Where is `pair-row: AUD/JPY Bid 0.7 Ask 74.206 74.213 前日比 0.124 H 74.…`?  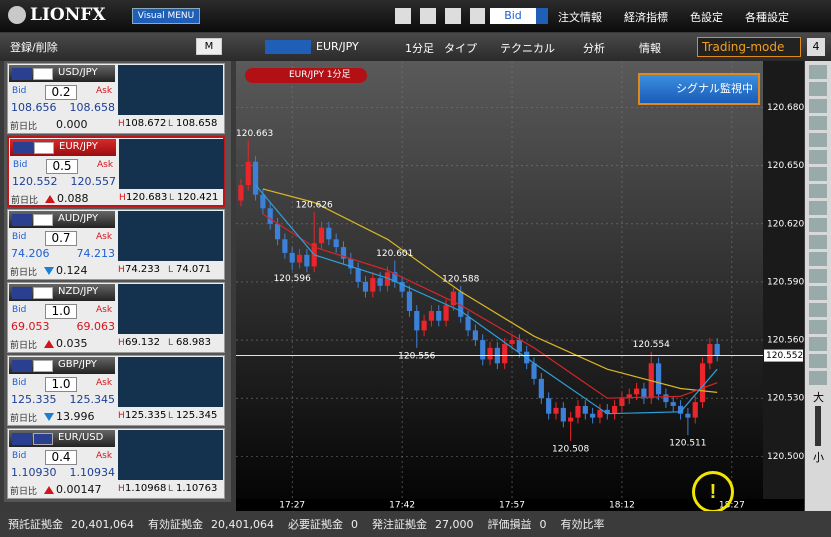 pair-row: AUD/JPY Bid 0.7 Ask 74.206 74.213 前日比 0.124 H 74.… is located at coordinates (116, 244).